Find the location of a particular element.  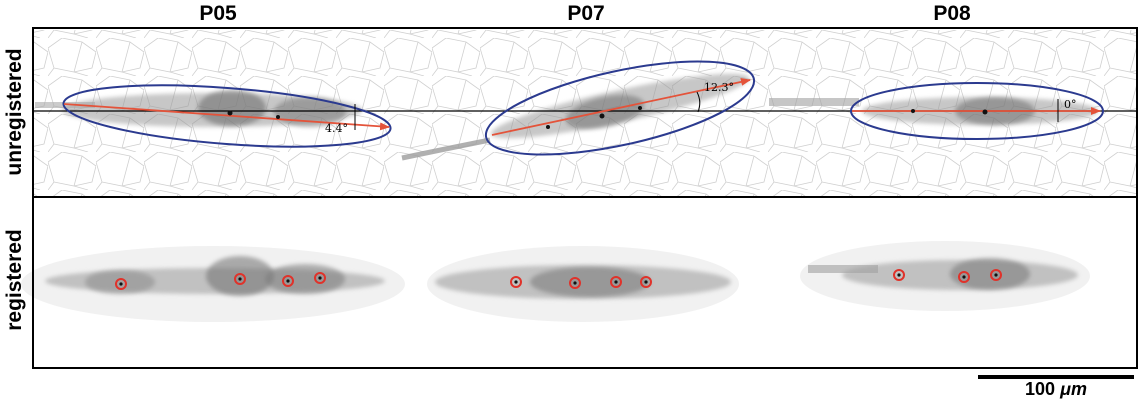

angle-label-p07: 12.3° is located at coordinates (719, 87).